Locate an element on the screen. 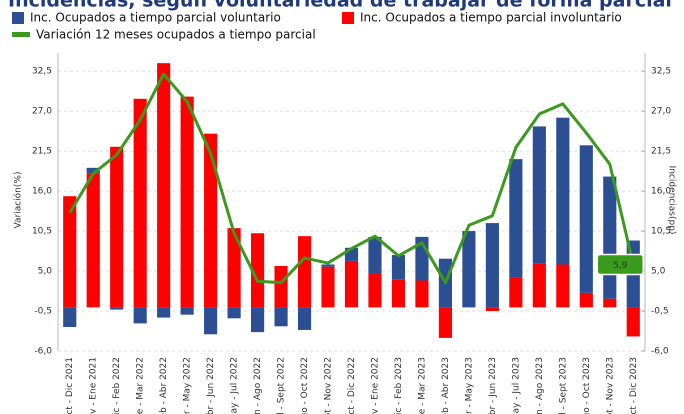 This screenshot has height=414, width=684. y-tick-label: 10,5 is located at coordinates (42, 232).